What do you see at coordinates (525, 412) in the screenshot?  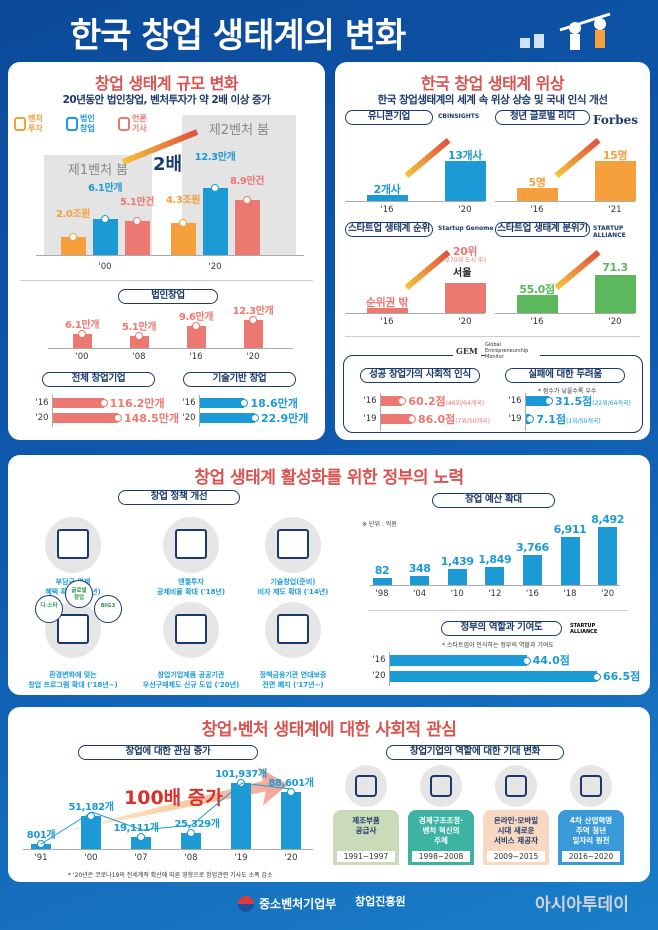 I see `status.gem.fear.items-axis` at bounding box center [525, 412].